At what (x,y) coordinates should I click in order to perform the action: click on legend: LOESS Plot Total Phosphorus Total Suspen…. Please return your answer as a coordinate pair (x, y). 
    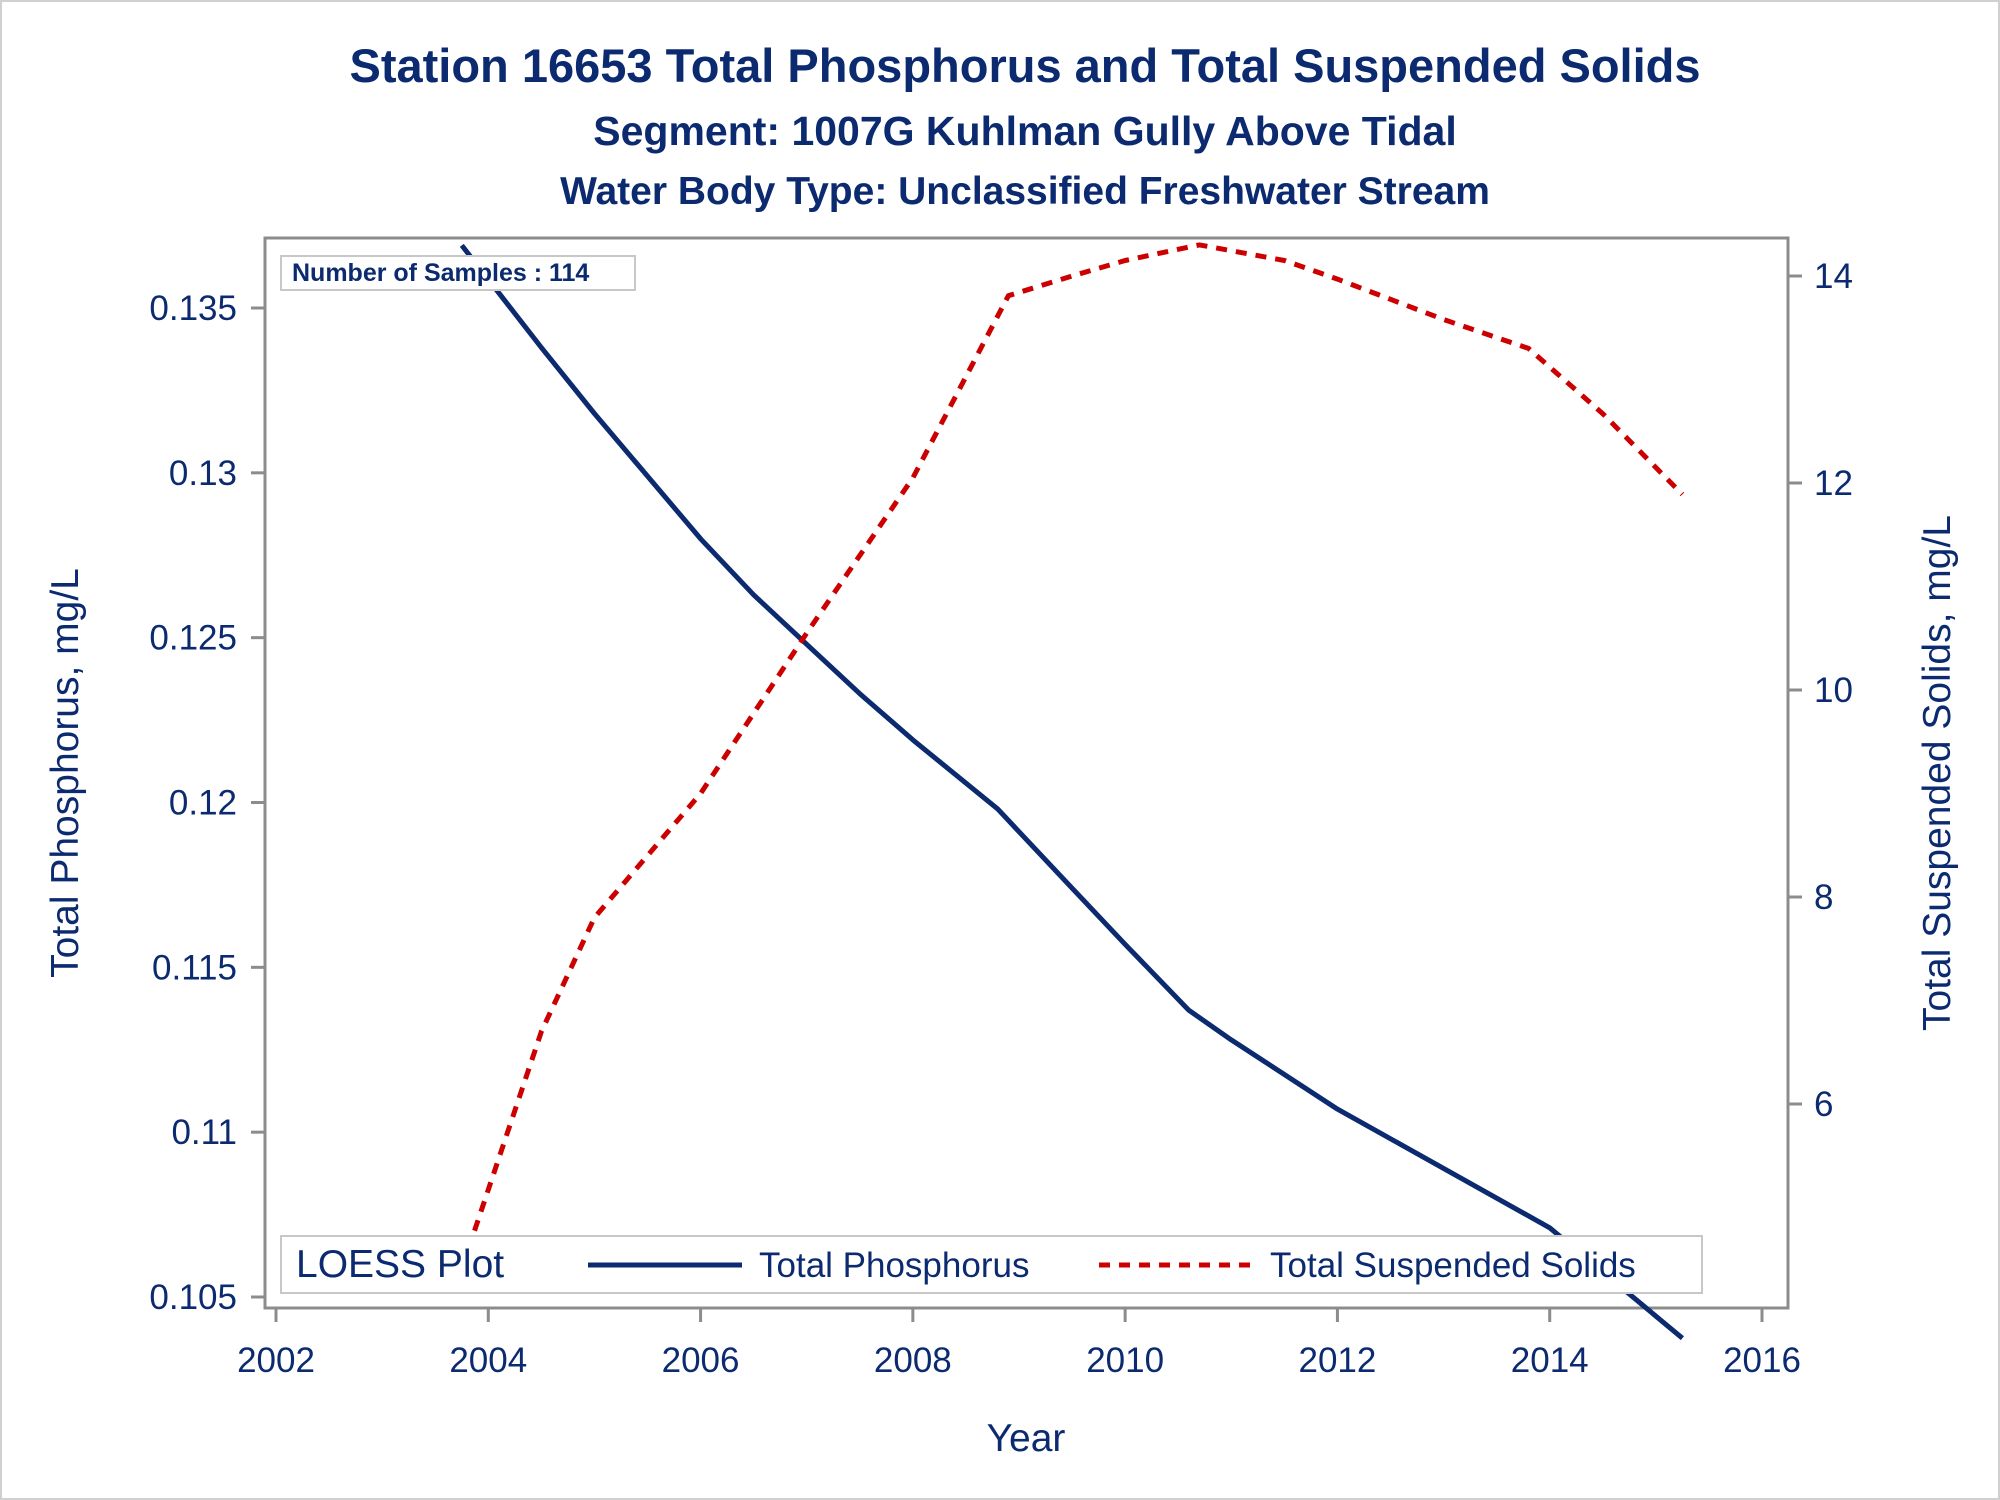
    Looking at the image, I should click on (991, 1264).